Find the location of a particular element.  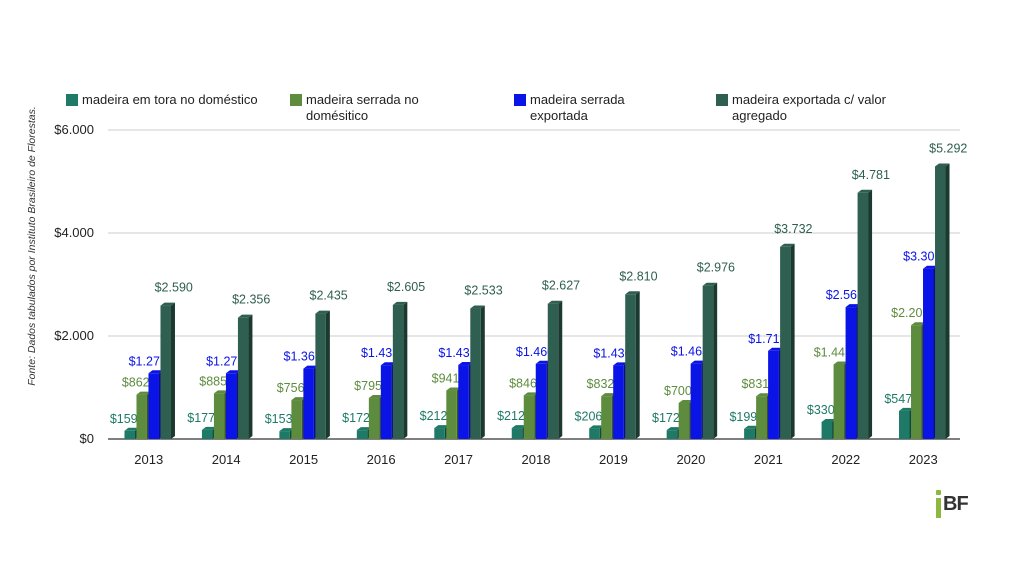

x-tick-label: 2013 is located at coordinates (148, 459).